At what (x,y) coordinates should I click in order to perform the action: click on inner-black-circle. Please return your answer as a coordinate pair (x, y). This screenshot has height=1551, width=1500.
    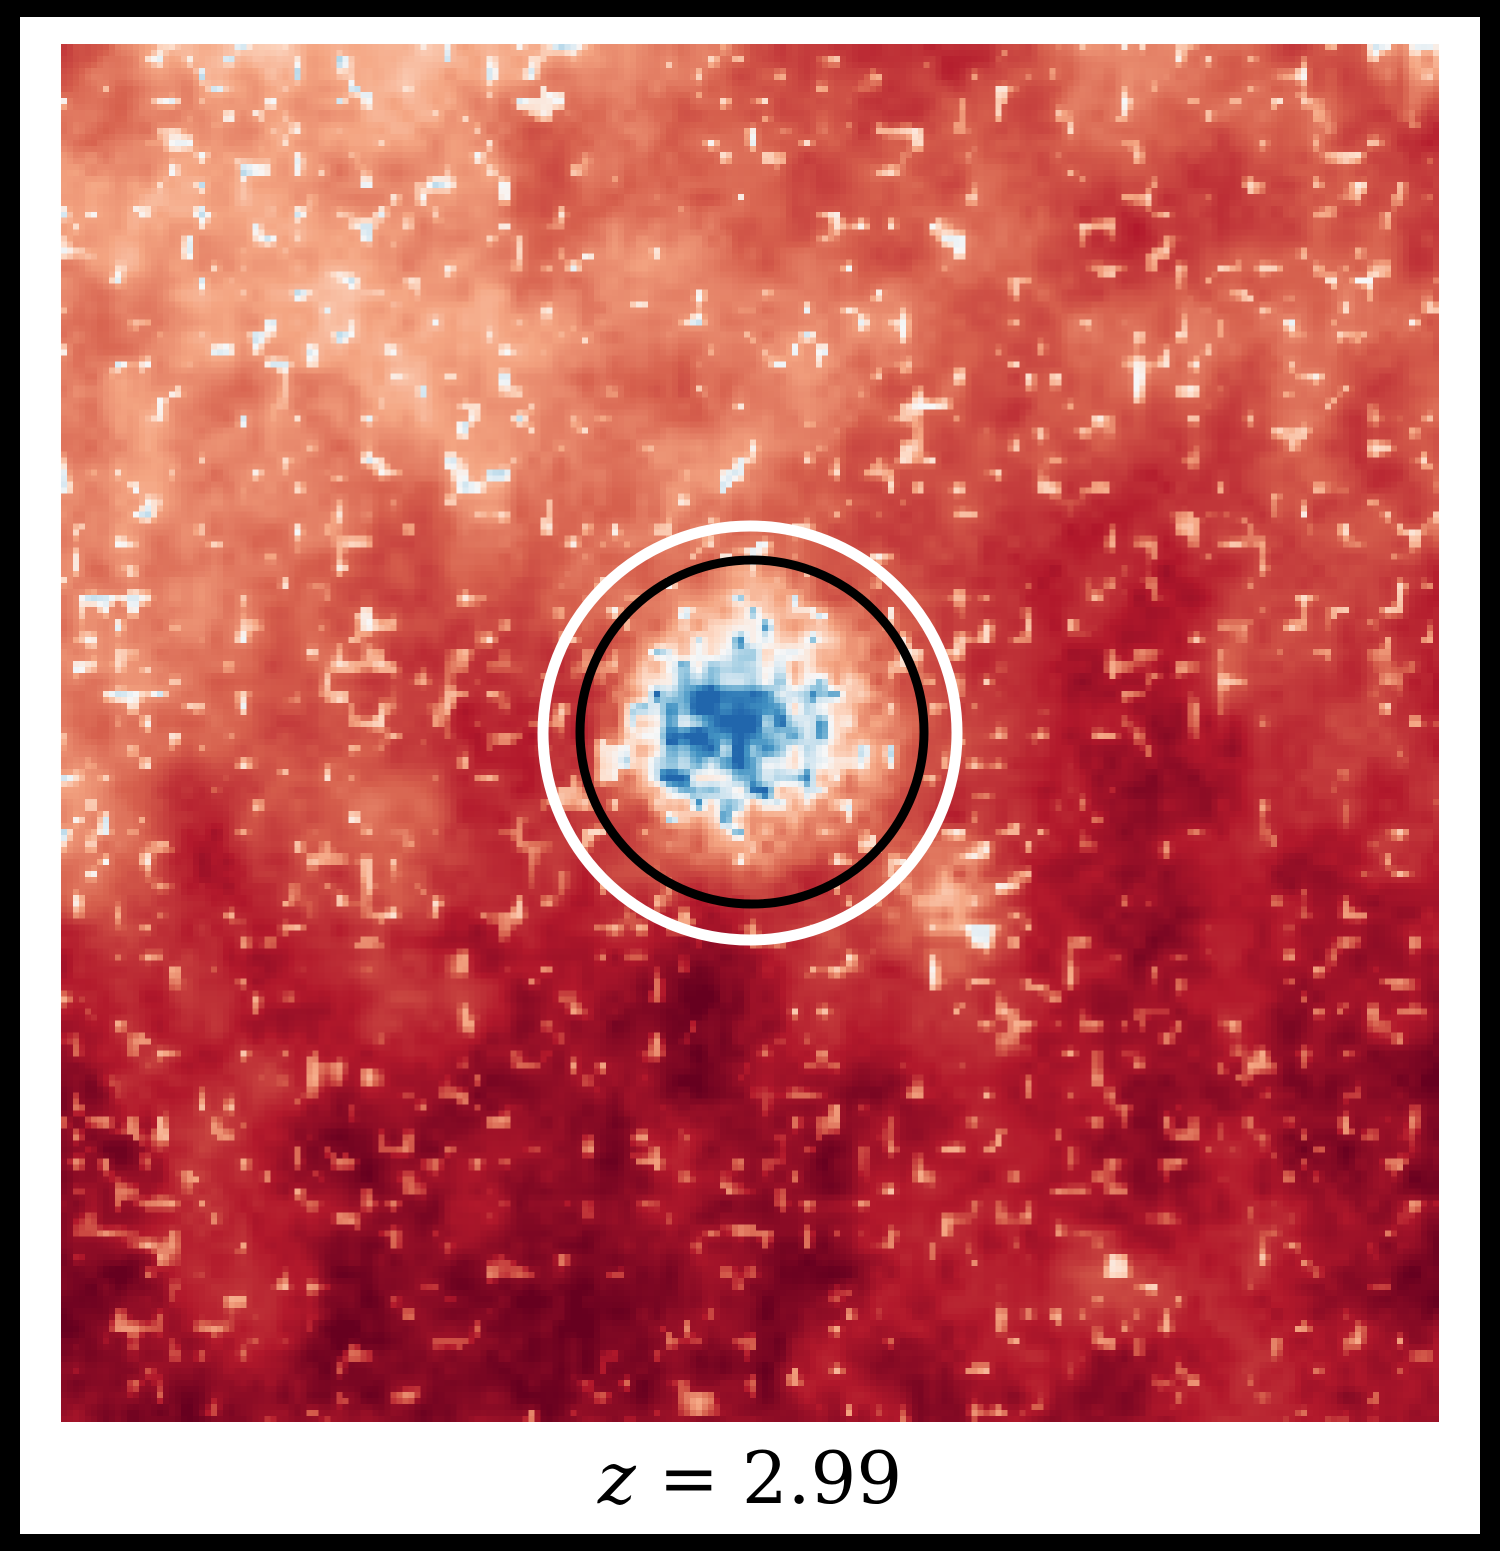
    Looking at the image, I should click on (752, 732).